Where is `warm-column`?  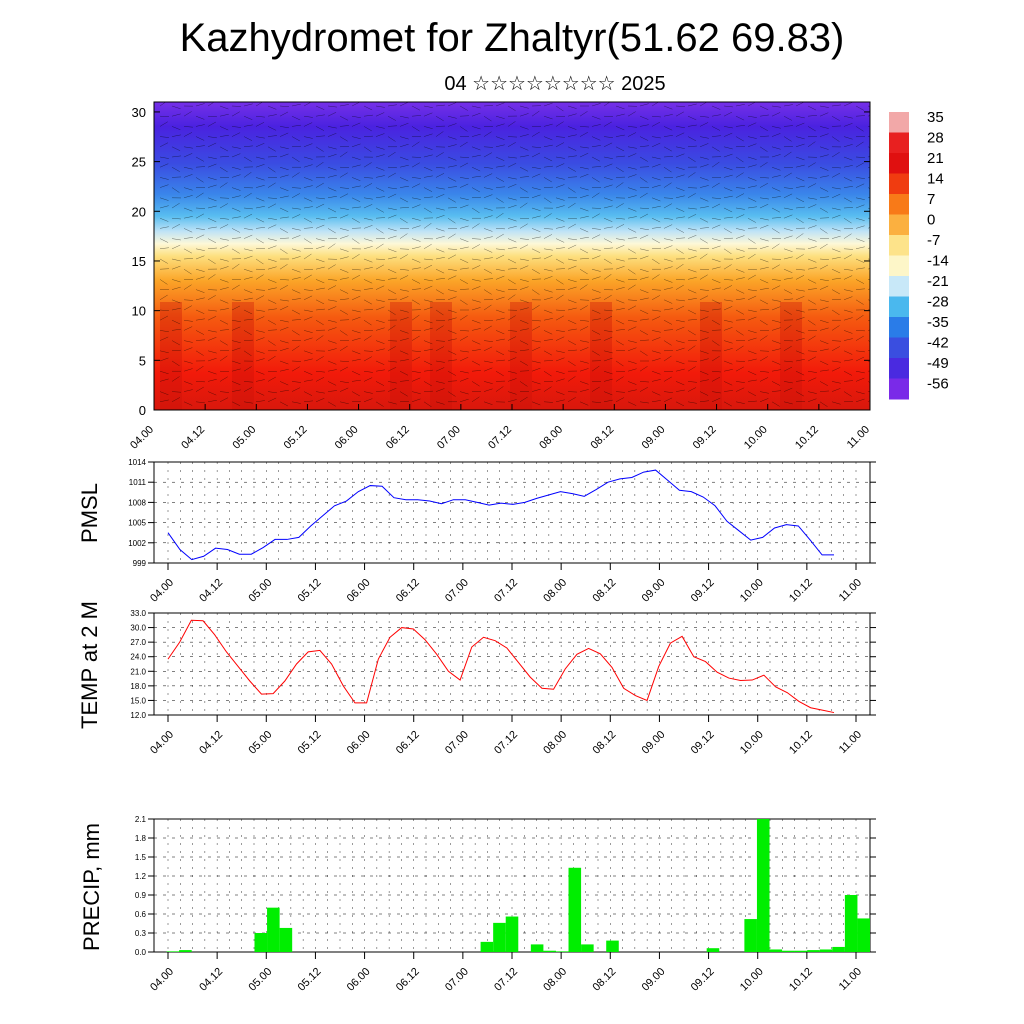
warm-column is located at coordinates (441, 356).